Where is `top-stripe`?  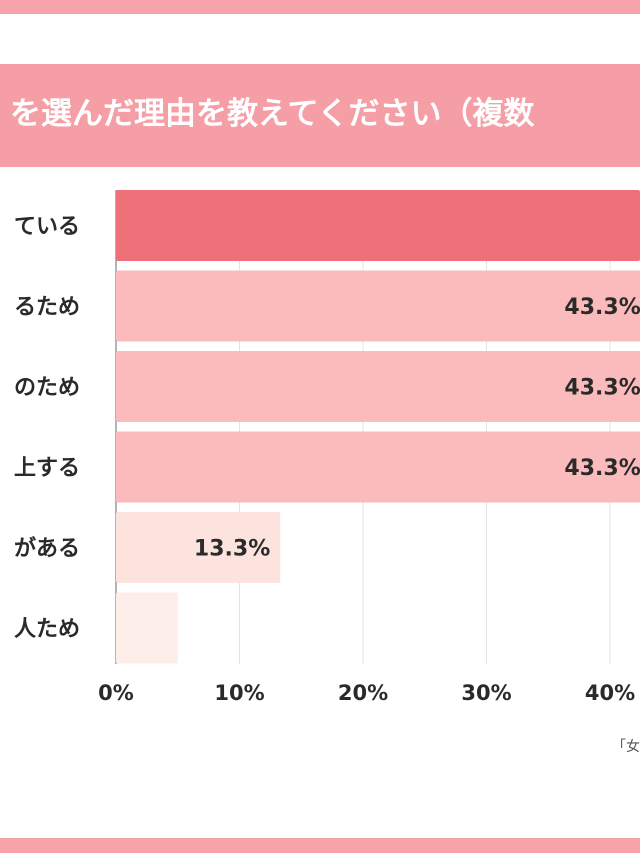
top-stripe is located at coordinates (320, 7).